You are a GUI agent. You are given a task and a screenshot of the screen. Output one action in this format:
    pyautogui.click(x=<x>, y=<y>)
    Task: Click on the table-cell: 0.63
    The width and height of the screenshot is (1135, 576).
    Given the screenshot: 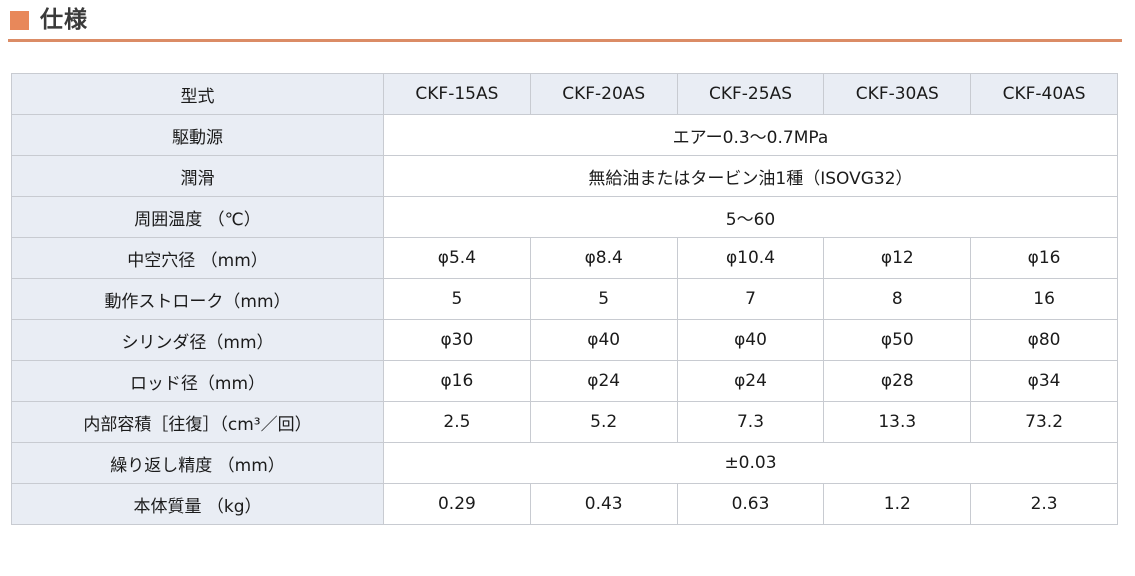 What is the action you would take?
    pyautogui.click(x=750, y=504)
    